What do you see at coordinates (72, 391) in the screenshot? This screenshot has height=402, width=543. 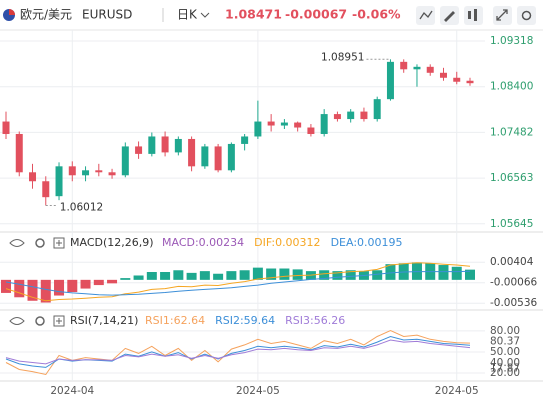 I see `x-tick-label: 2024-04` at bounding box center [72, 391].